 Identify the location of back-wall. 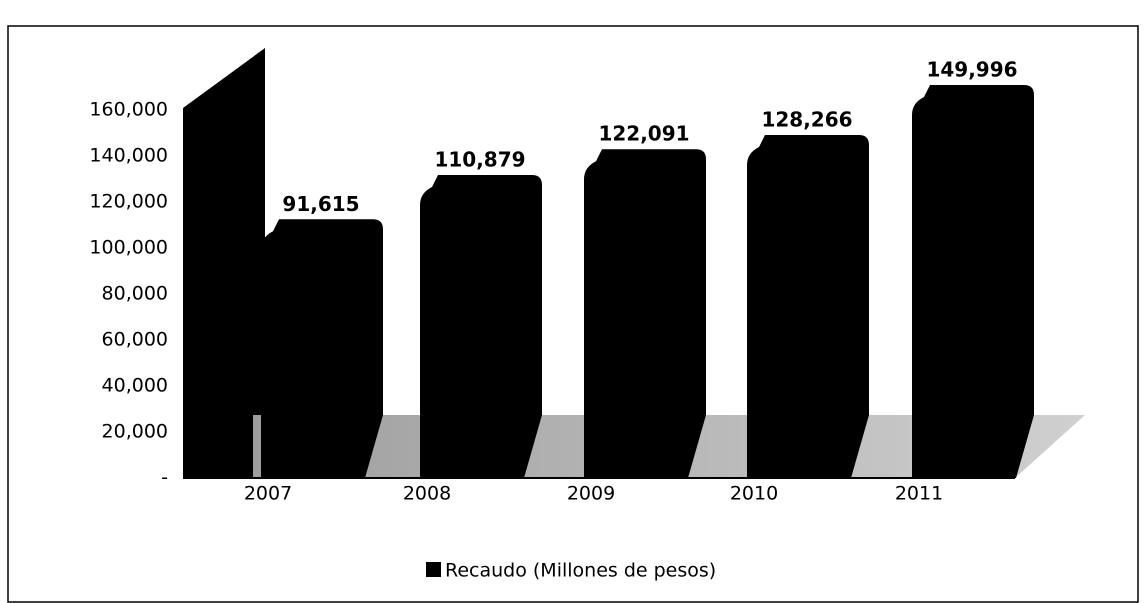
(224, 263).